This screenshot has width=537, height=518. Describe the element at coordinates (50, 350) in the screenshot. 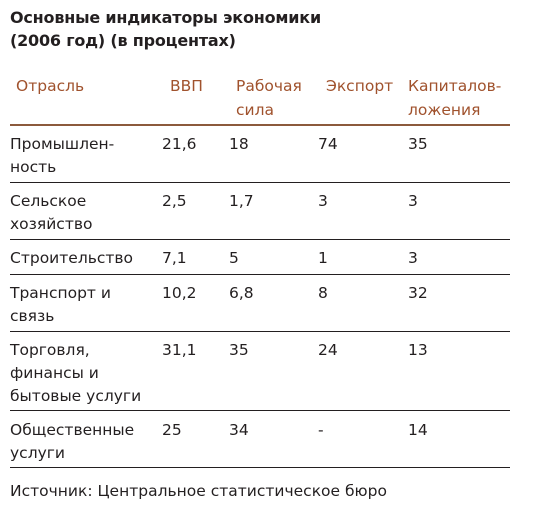

I see `sector-line: Торговля,` at that location.